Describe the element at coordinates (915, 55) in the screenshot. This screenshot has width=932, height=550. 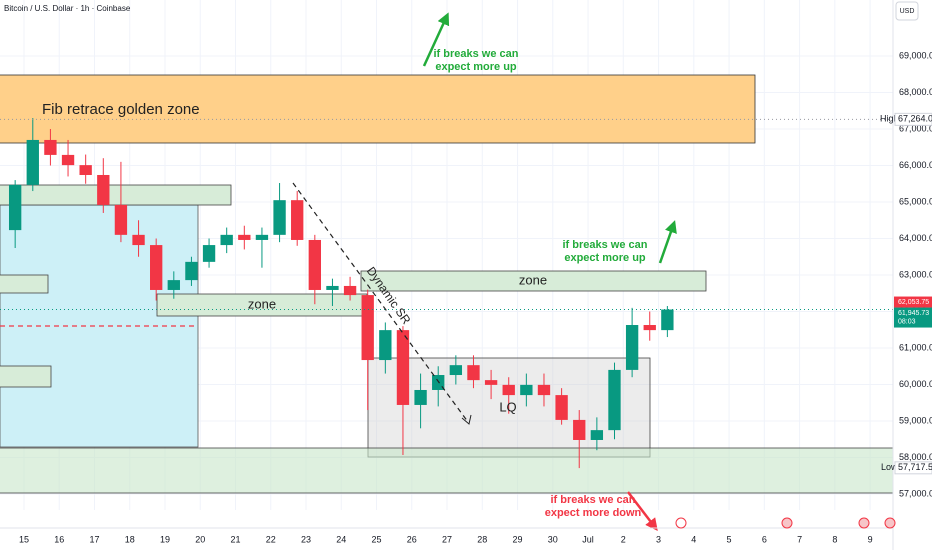
I see `y-tick-label: 69,000.00` at that location.